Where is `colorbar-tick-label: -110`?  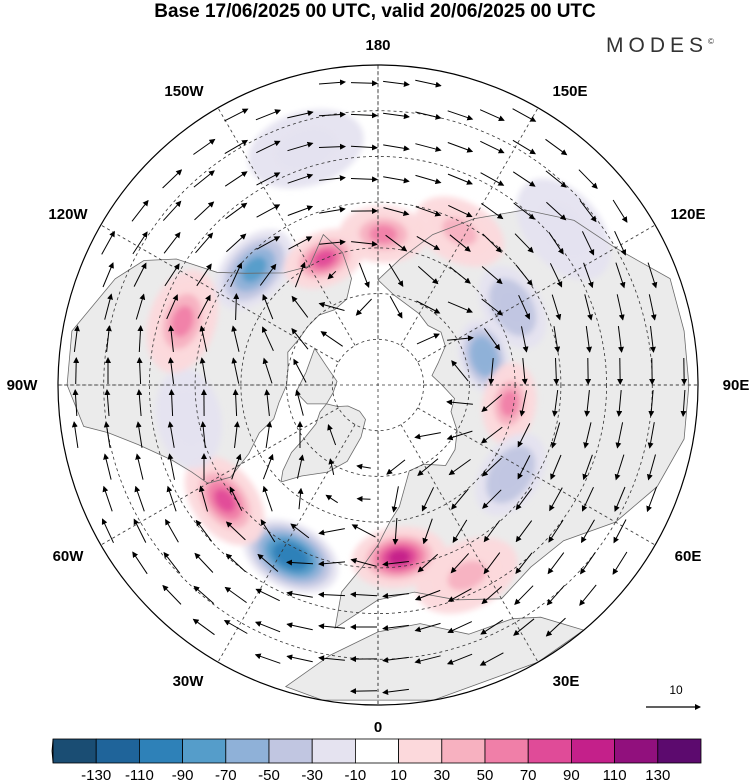 colorbar-tick-label: -110 is located at coordinates (139, 775).